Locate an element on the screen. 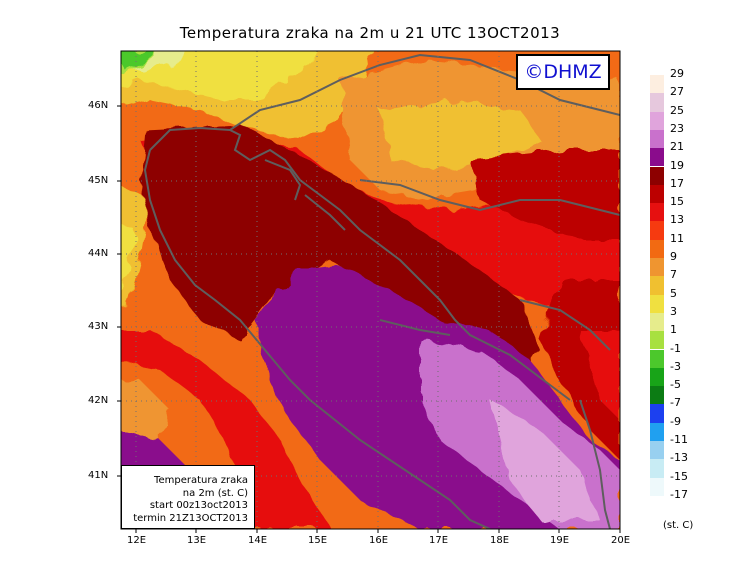 The image size is (740, 582). lat-label-45n: 45N is located at coordinates (98, 180).